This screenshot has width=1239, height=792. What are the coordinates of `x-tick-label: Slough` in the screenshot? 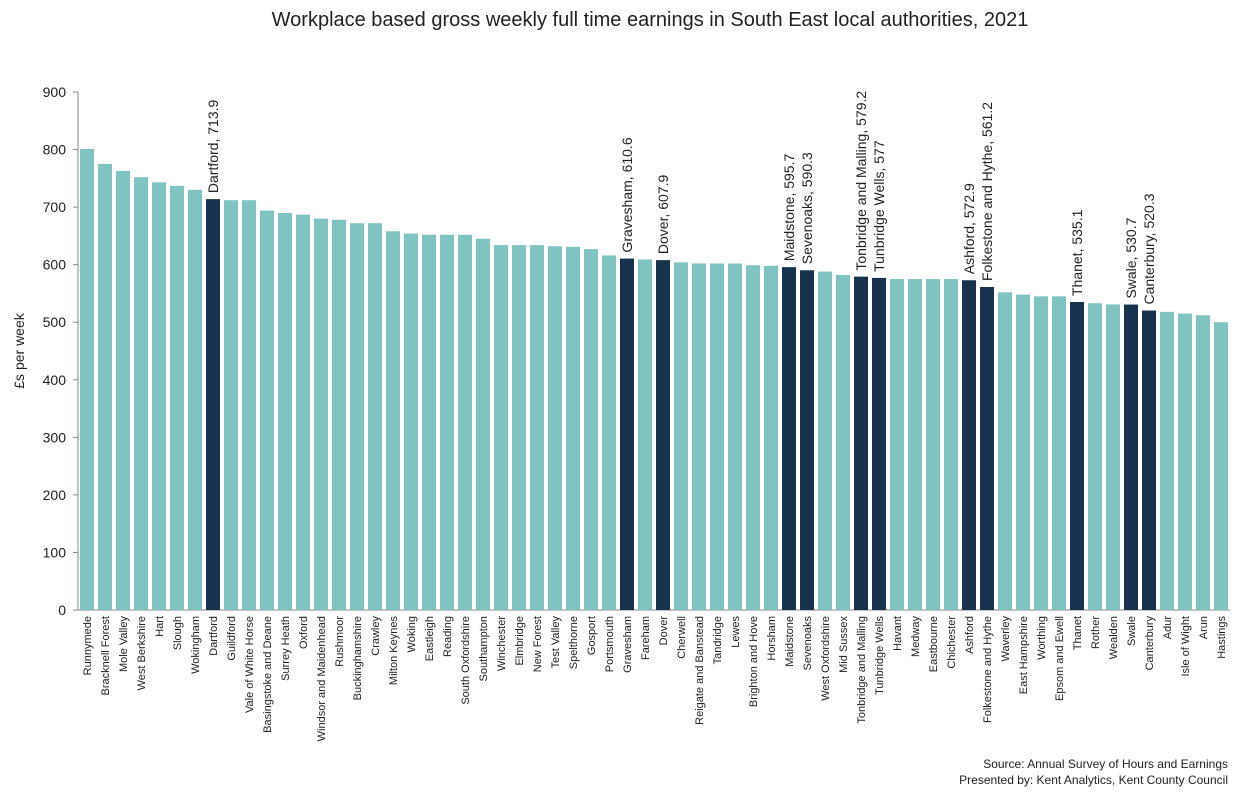 It's located at (178, 633).